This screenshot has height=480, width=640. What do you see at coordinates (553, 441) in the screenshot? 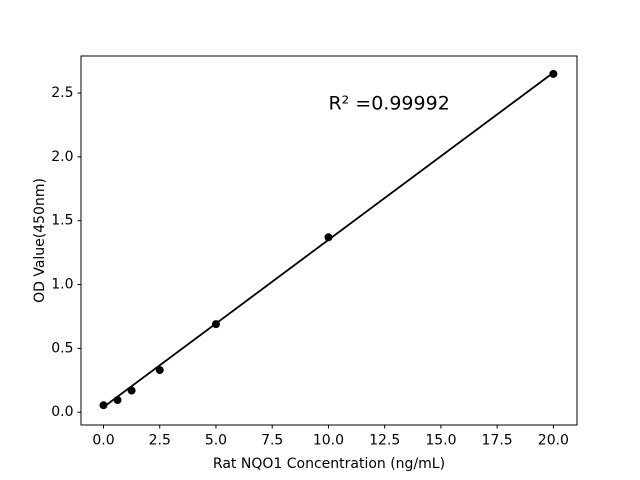
I see `x-tick-label: 20.0` at bounding box center [553, 441].